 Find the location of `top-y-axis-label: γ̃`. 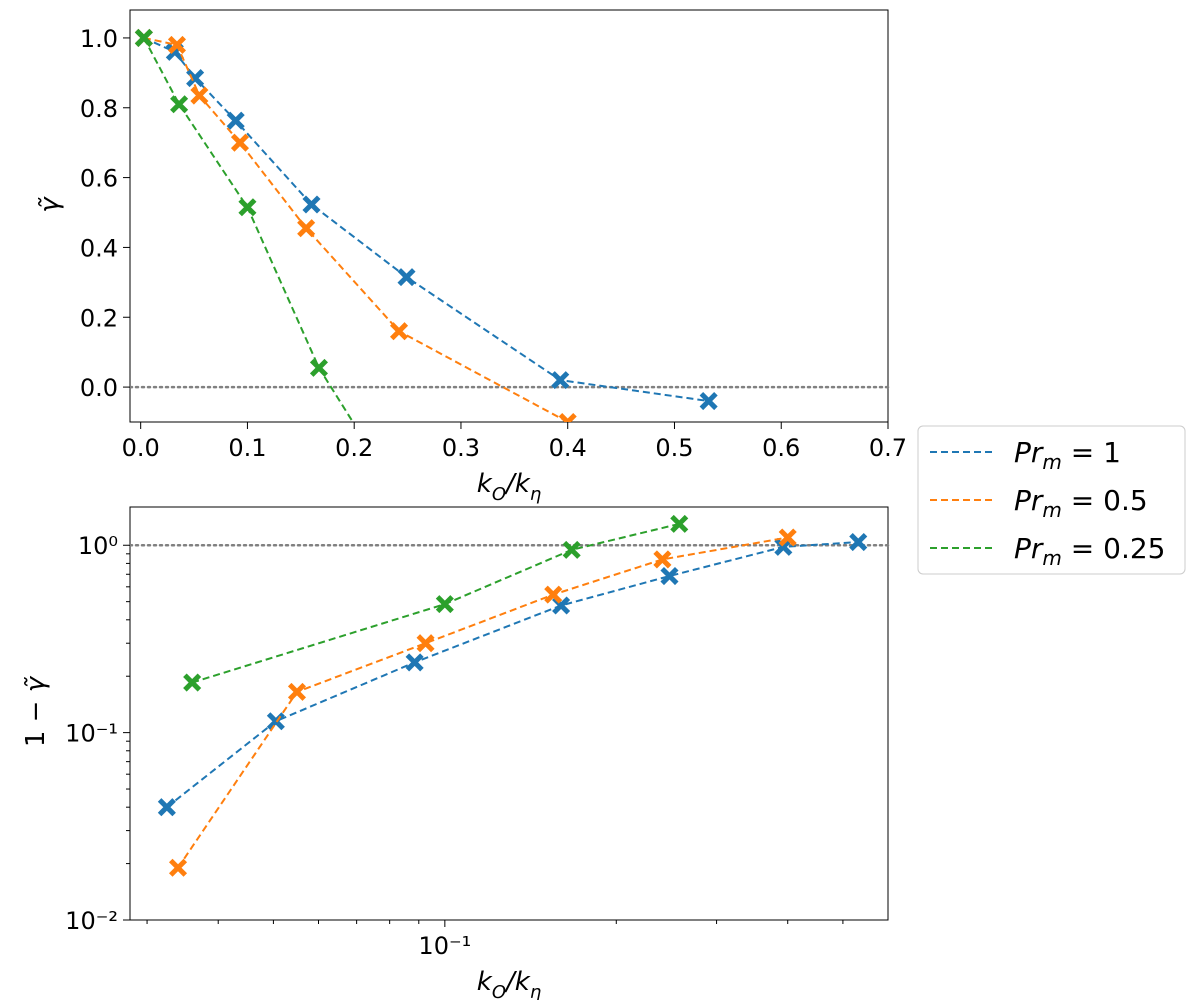

top-y-axis-label: γ̃ is located at coordinates (50, 204).